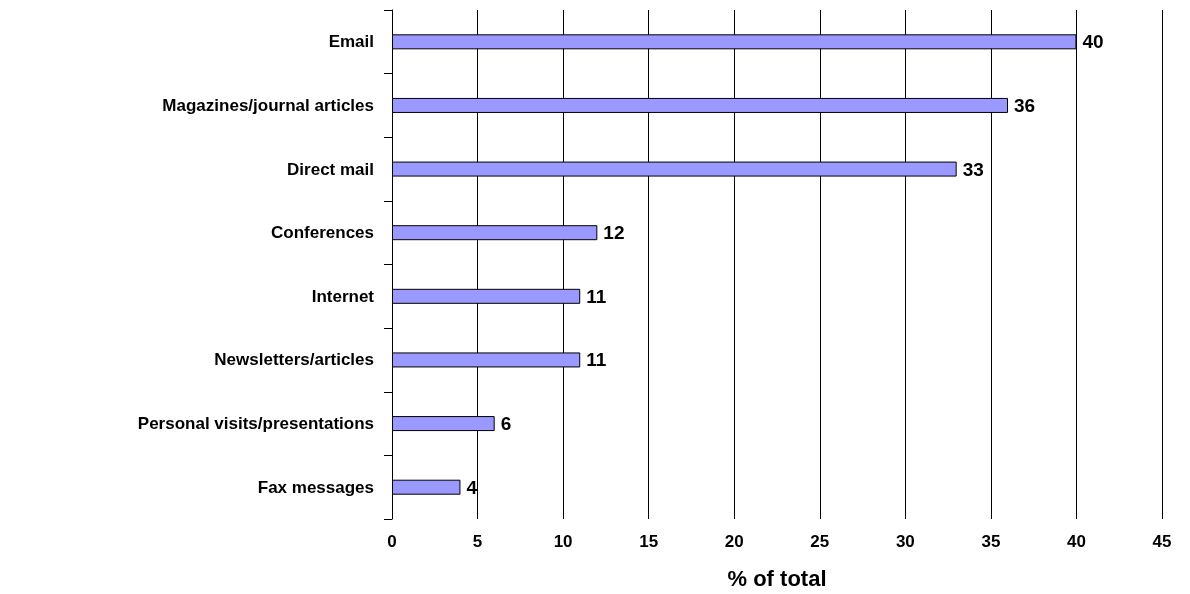 The width and height of the screenshot is (1190, 594). I want to click on x-tick-label: 5, so click(477, 541).